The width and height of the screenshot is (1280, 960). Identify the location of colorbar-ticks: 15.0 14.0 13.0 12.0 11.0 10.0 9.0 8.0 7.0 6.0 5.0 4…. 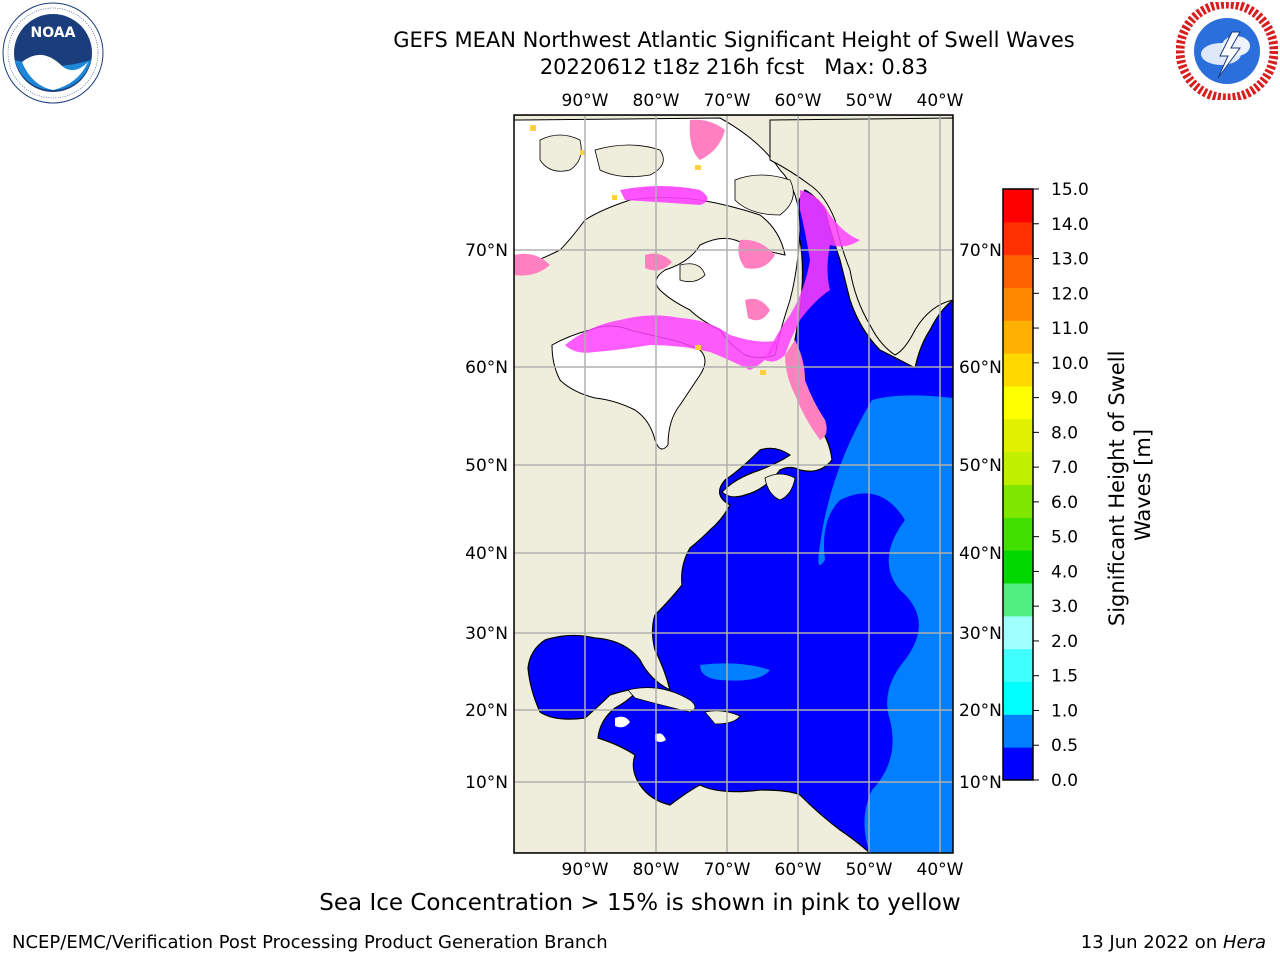
(1061, 485).